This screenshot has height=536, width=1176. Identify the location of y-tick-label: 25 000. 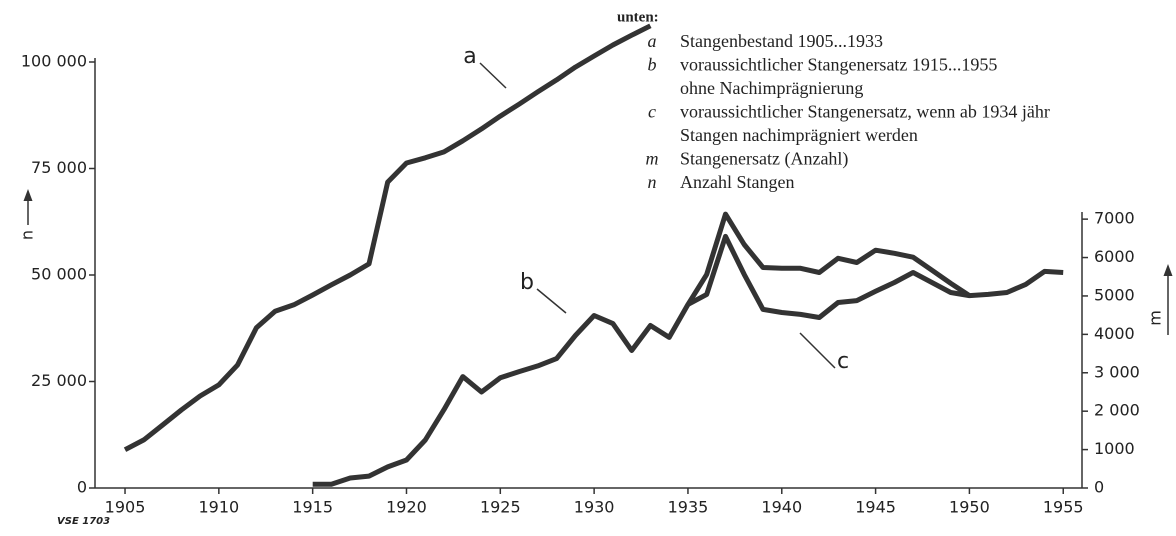
(59, 380).